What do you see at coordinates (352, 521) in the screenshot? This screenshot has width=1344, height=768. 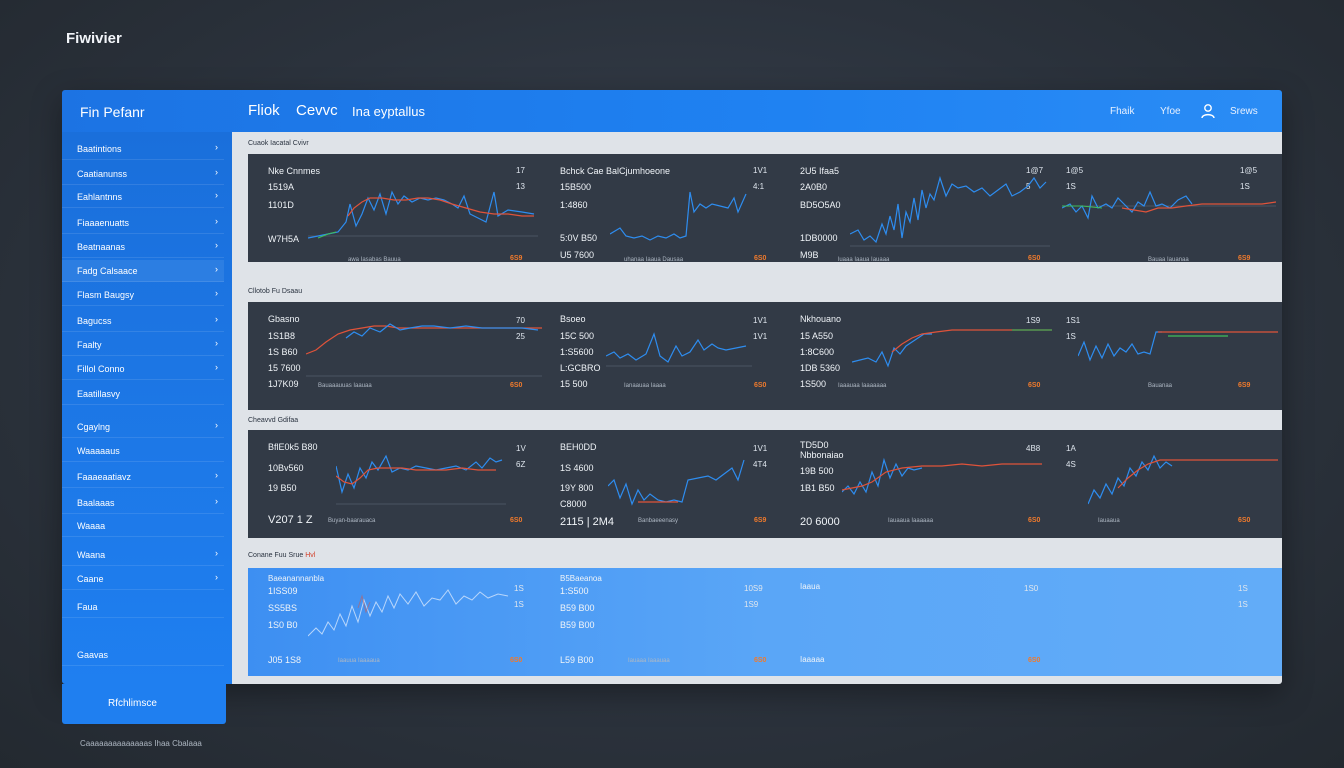 I see `panel-axis-label: Buyan-baarauaca` at bounding box center [352, 521].